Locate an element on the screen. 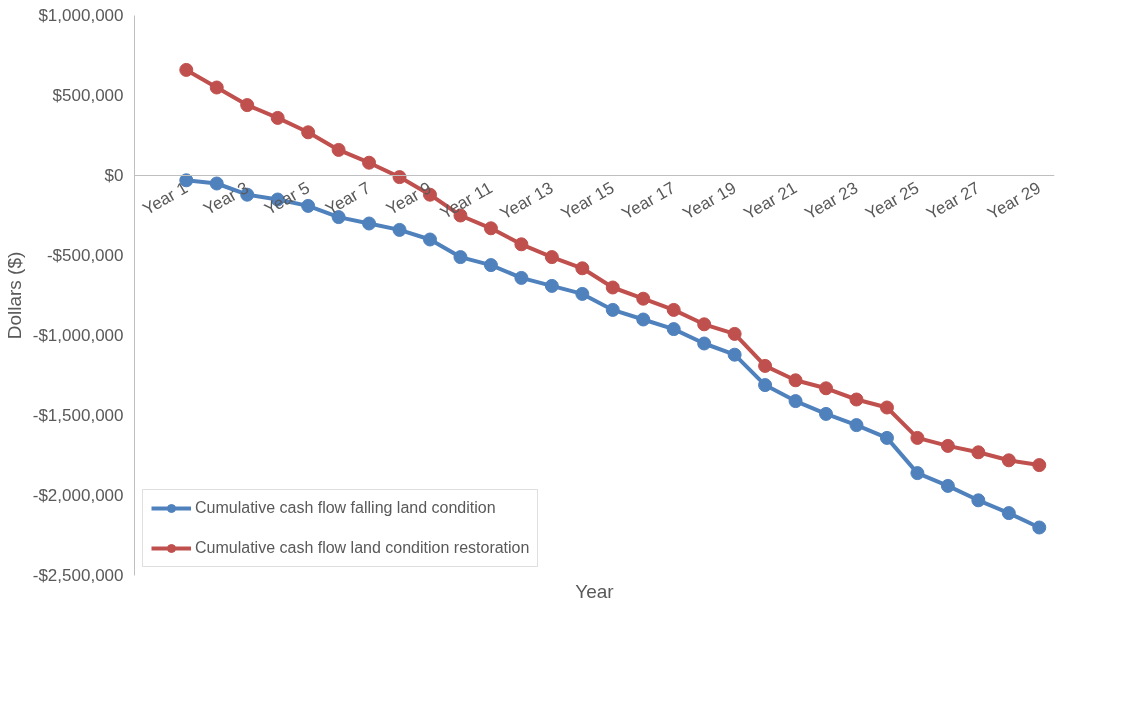 This screenshot has width=1134, height=718. x-axis-title: Year is located at coordinates (595, 591).